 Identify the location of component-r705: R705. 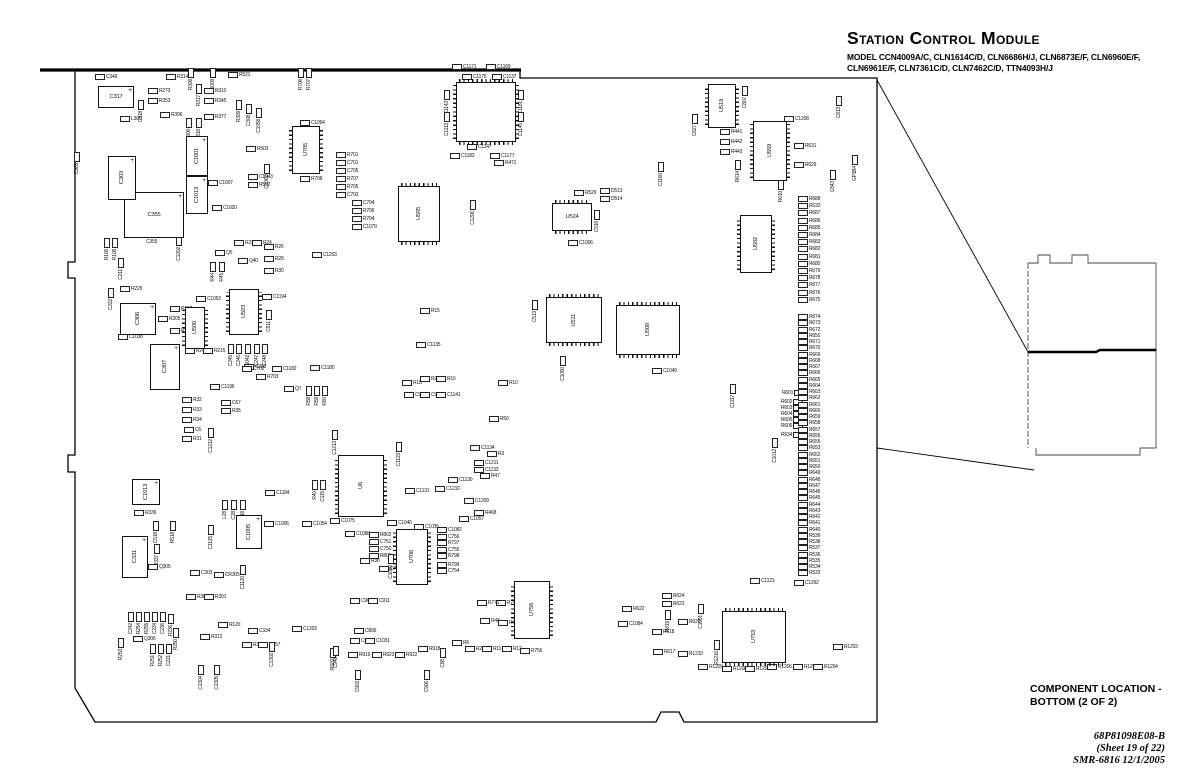
(347, 187).